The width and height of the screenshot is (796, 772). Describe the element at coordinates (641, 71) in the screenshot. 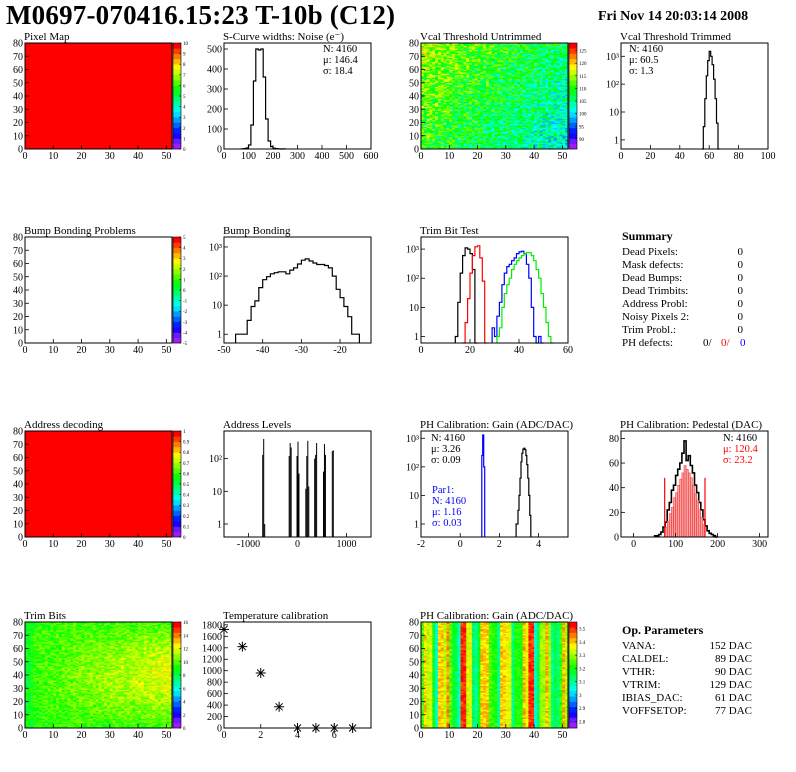

I see `stats-line: σ: 1.3` at that location.